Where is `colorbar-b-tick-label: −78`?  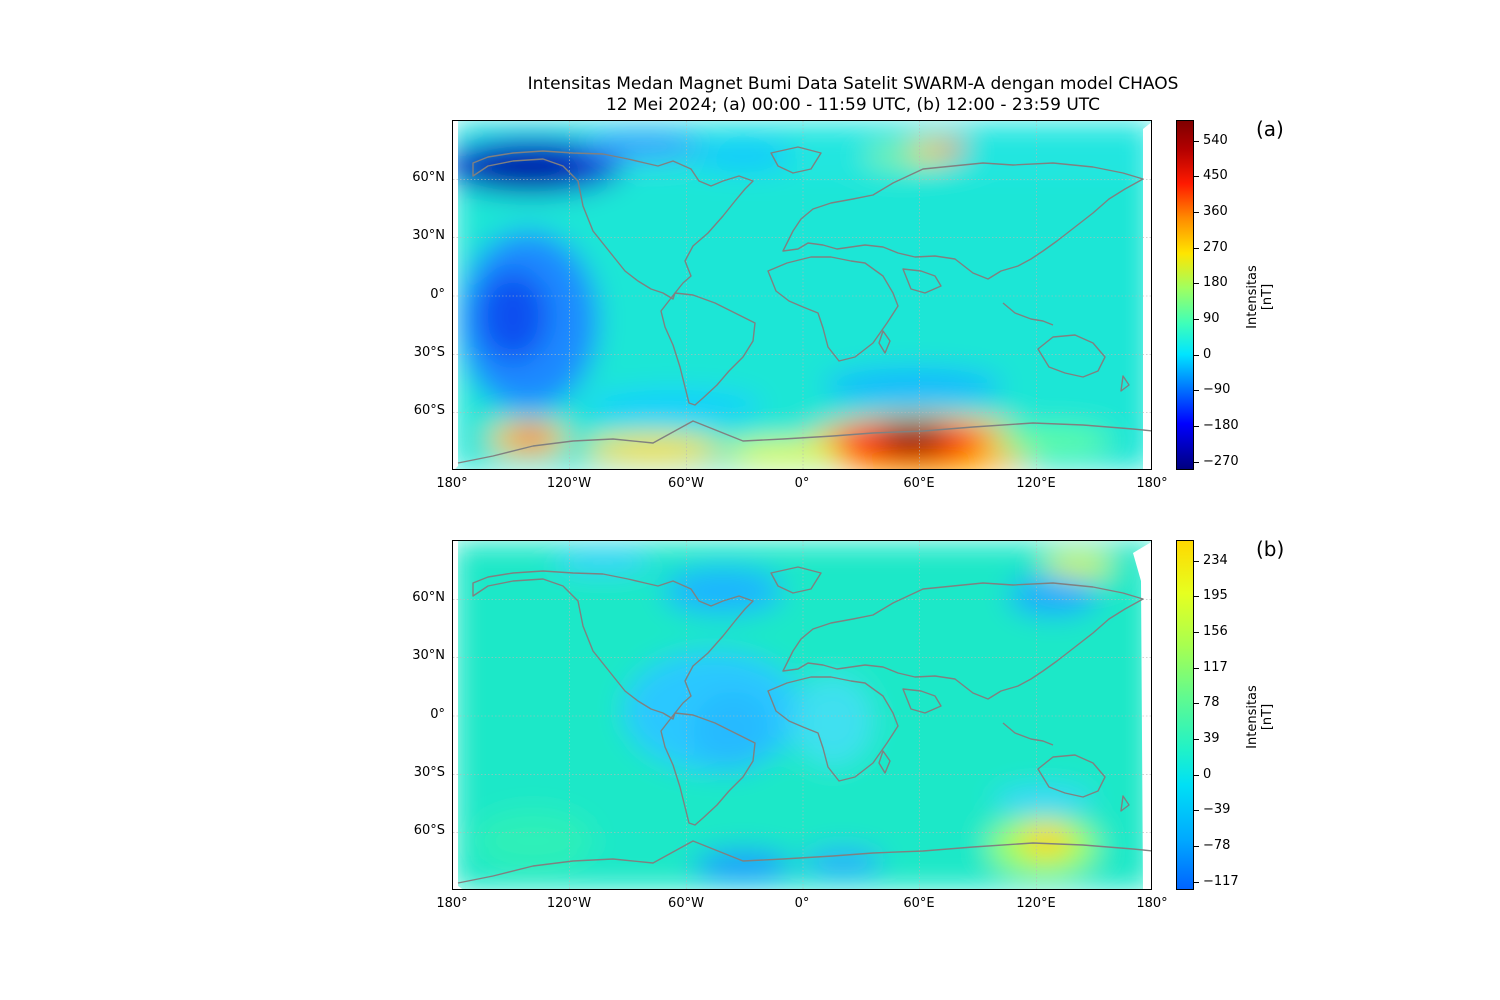
colorbar-b-tick-label: −78 is located at coordinates (1217, 845).